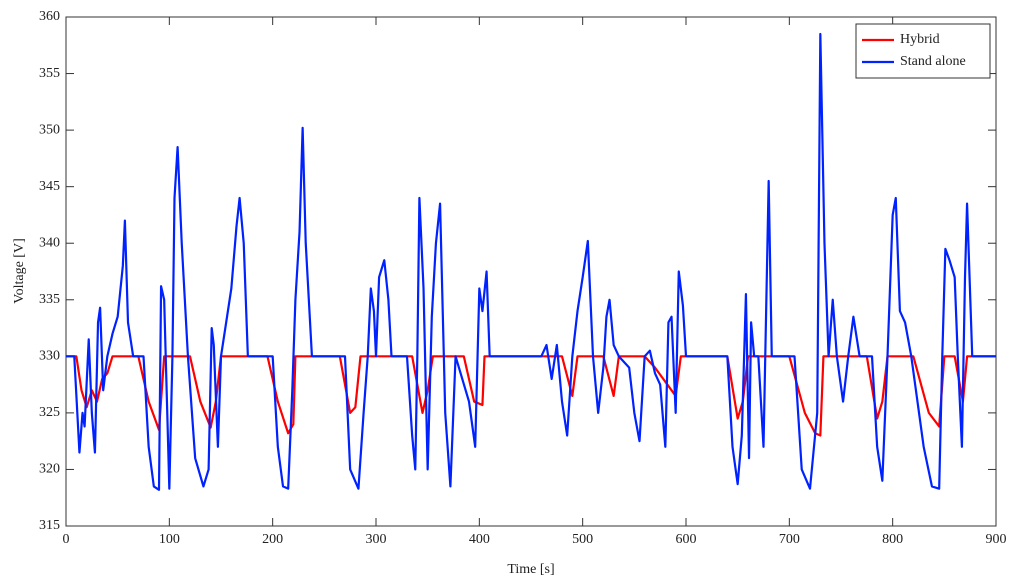  Describe the element at coordinates (49, 469) in the screenshot. I see `y-tick-label: 320` at that location.